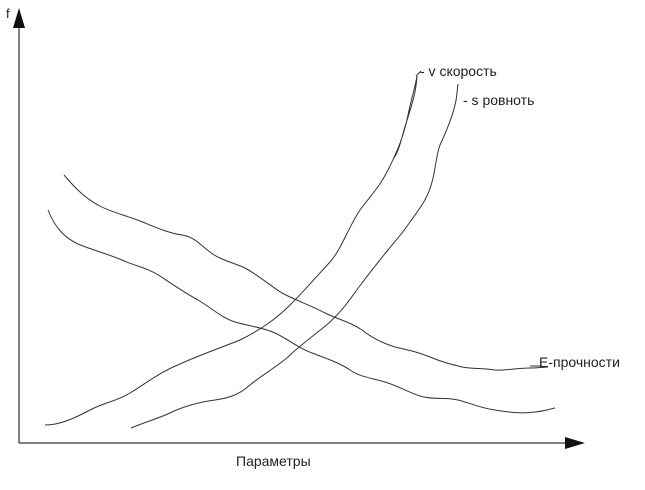  Describe the element at coordinates (8, 13) in the screenshot. I see `y-axis-label: f` at that location.